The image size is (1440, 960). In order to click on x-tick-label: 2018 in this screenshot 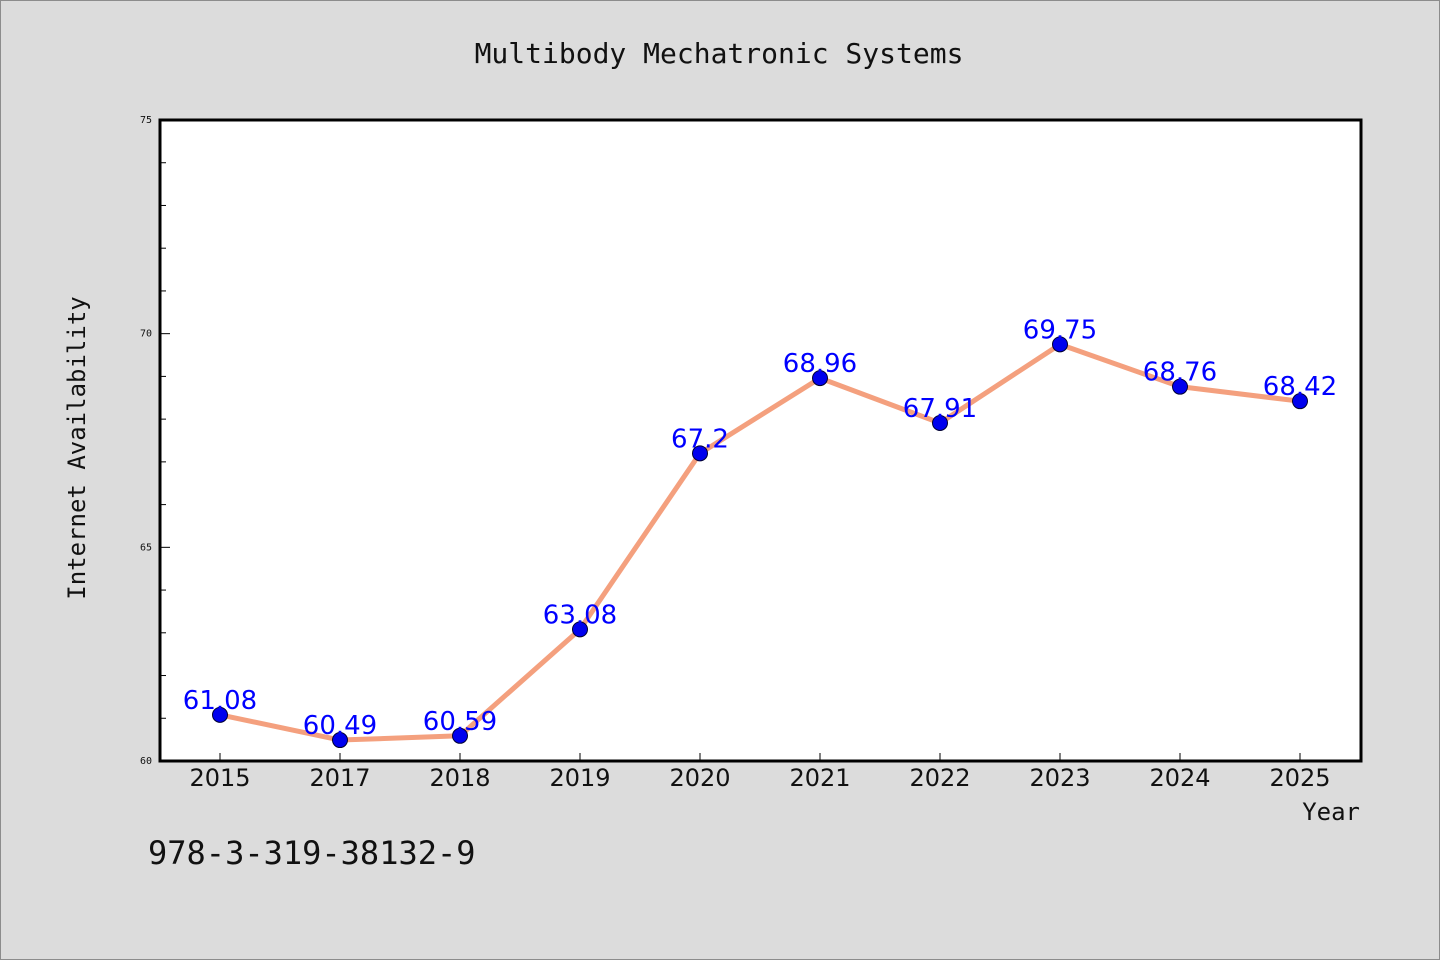, I will do `click(459, 778)`.